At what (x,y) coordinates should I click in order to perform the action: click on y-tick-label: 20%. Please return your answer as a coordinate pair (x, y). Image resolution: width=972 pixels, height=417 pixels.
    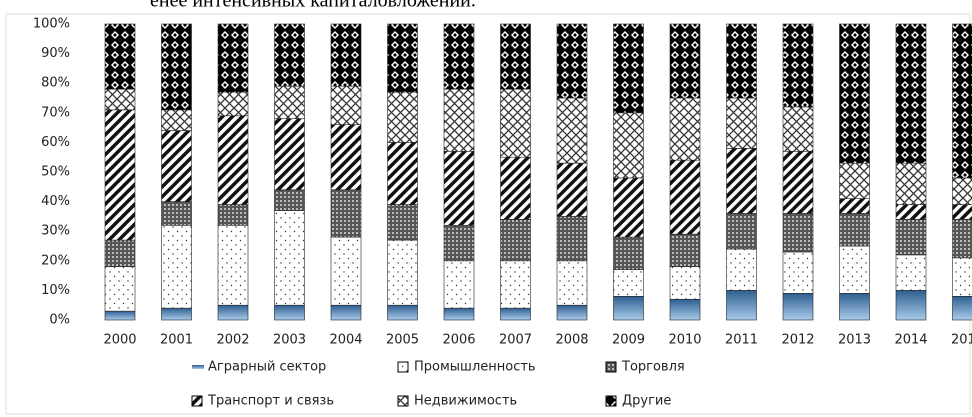
    Looking at the image, I should click on (55, 260).